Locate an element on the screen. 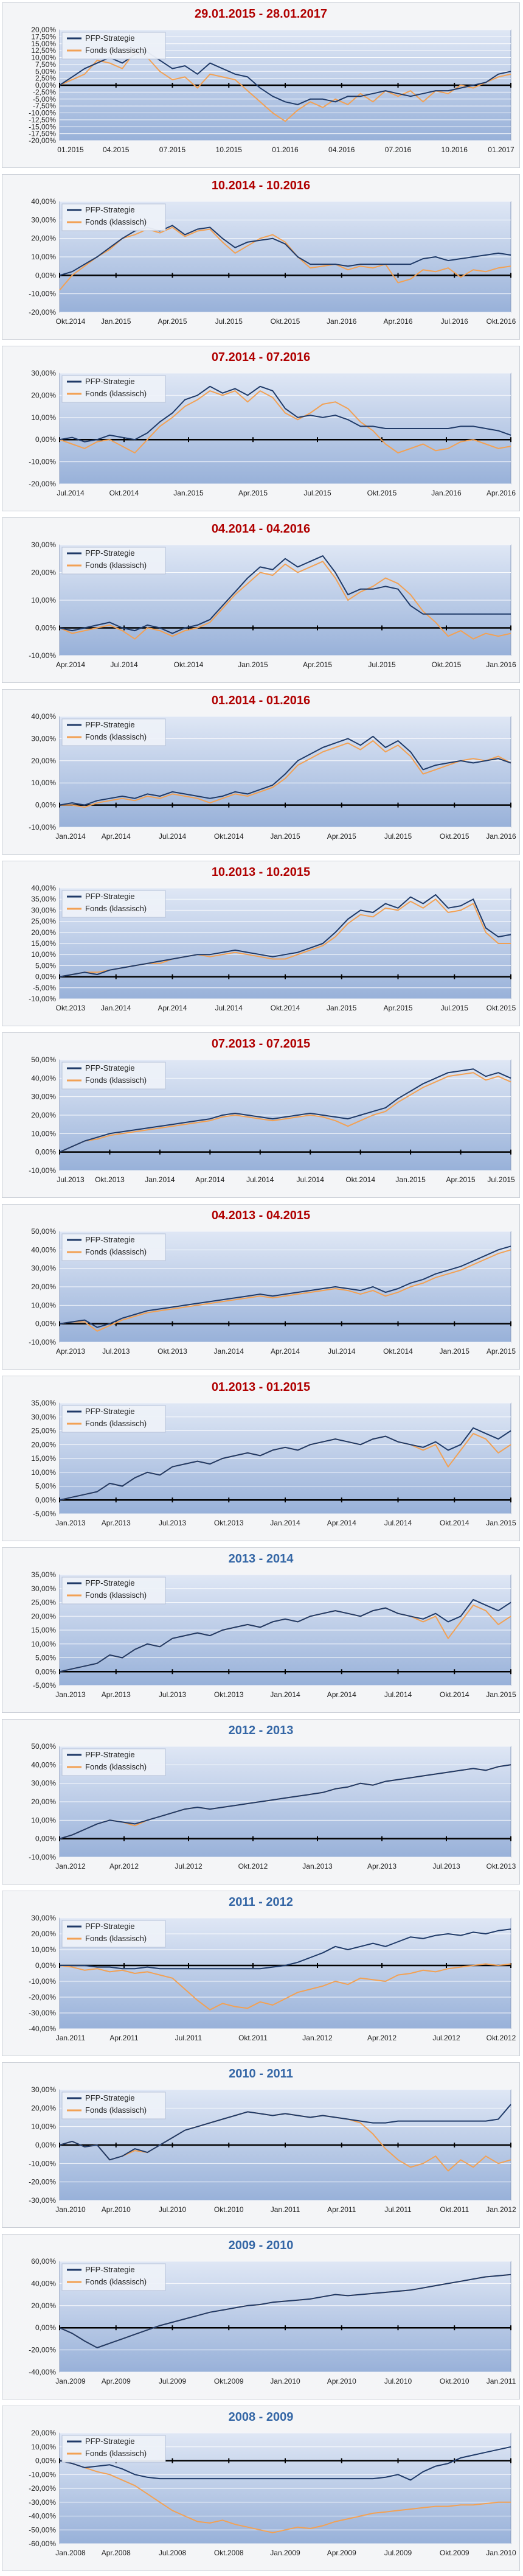 This screenshot has width=523, height=2576. chart-title: 2009 - 2010 is located at coordinates (261, 2245).